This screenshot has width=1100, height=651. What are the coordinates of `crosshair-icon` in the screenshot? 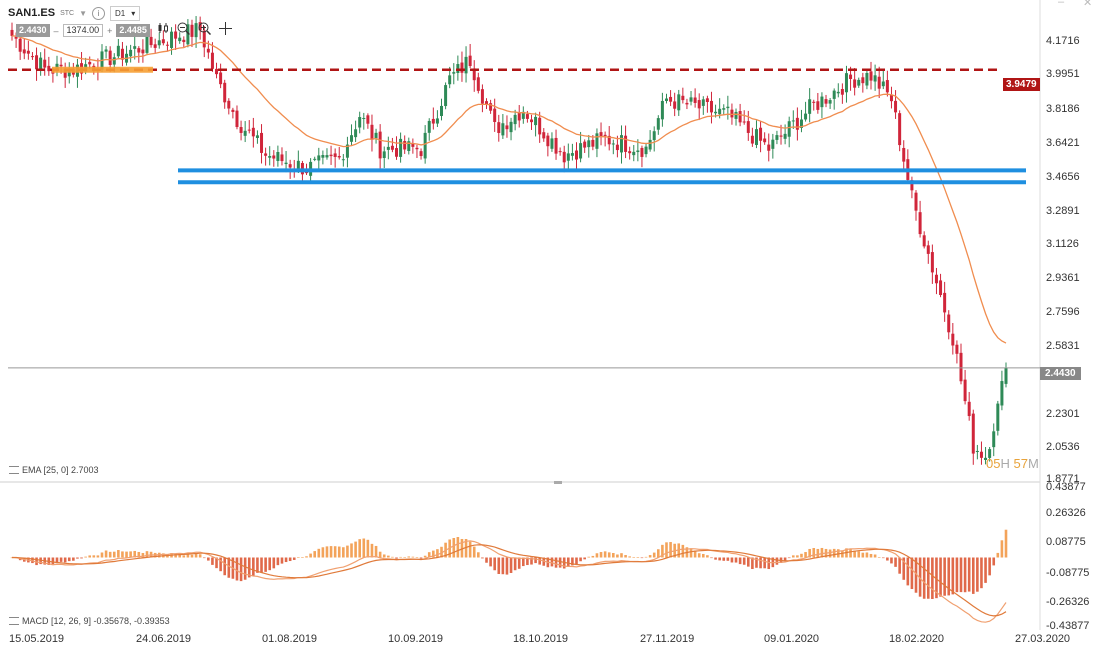 It's located at (225, 30).